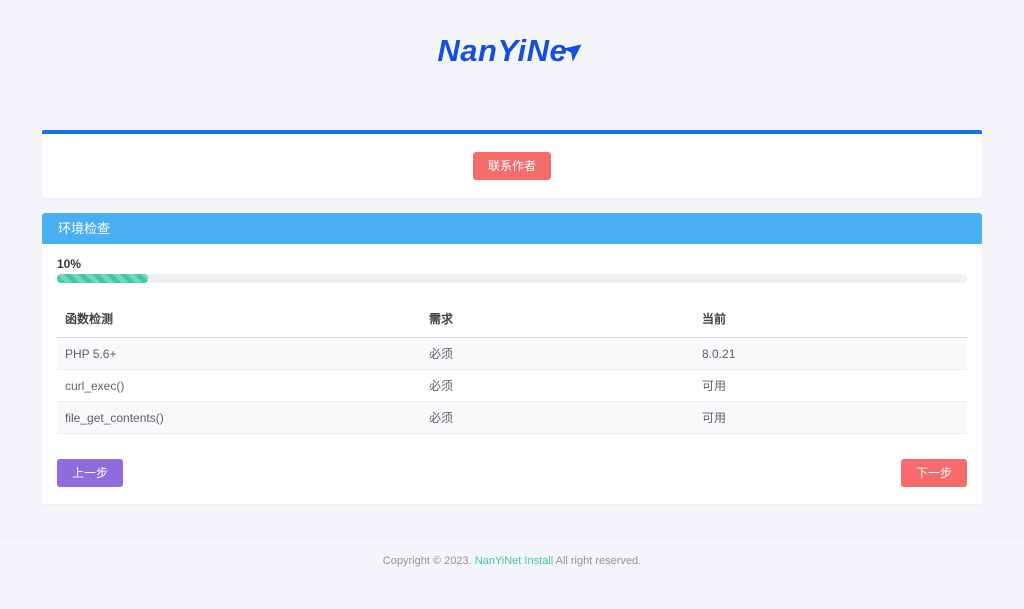 The height and width of the screenshot is (609, 1024). What do you see at coordinates (427, 561) in the screenshot?
I see `copyright-text: Copyright © 2023.` at bounding box center [427, 561].